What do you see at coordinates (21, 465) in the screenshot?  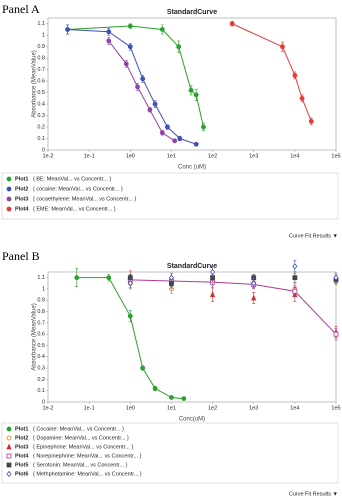 I see `legend-name: Plot5` at bounding box center [21, 465].